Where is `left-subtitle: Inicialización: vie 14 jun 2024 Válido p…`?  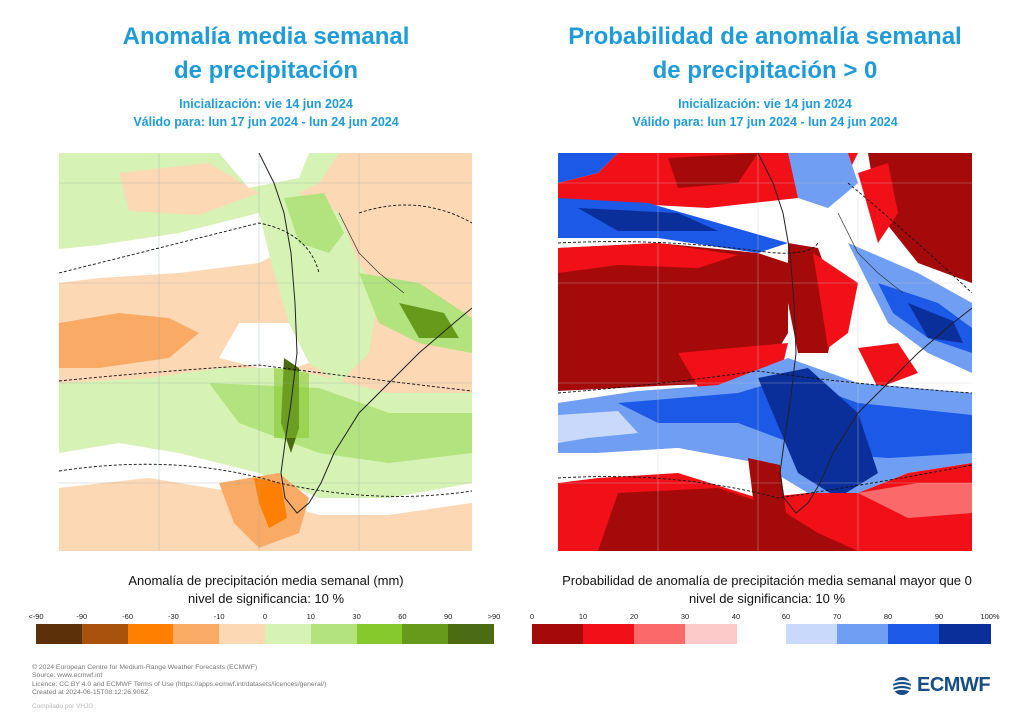
left-subtitle: Inicialización: vie 14 jun 2024 Válido p… is located at coordinates (266, 113).